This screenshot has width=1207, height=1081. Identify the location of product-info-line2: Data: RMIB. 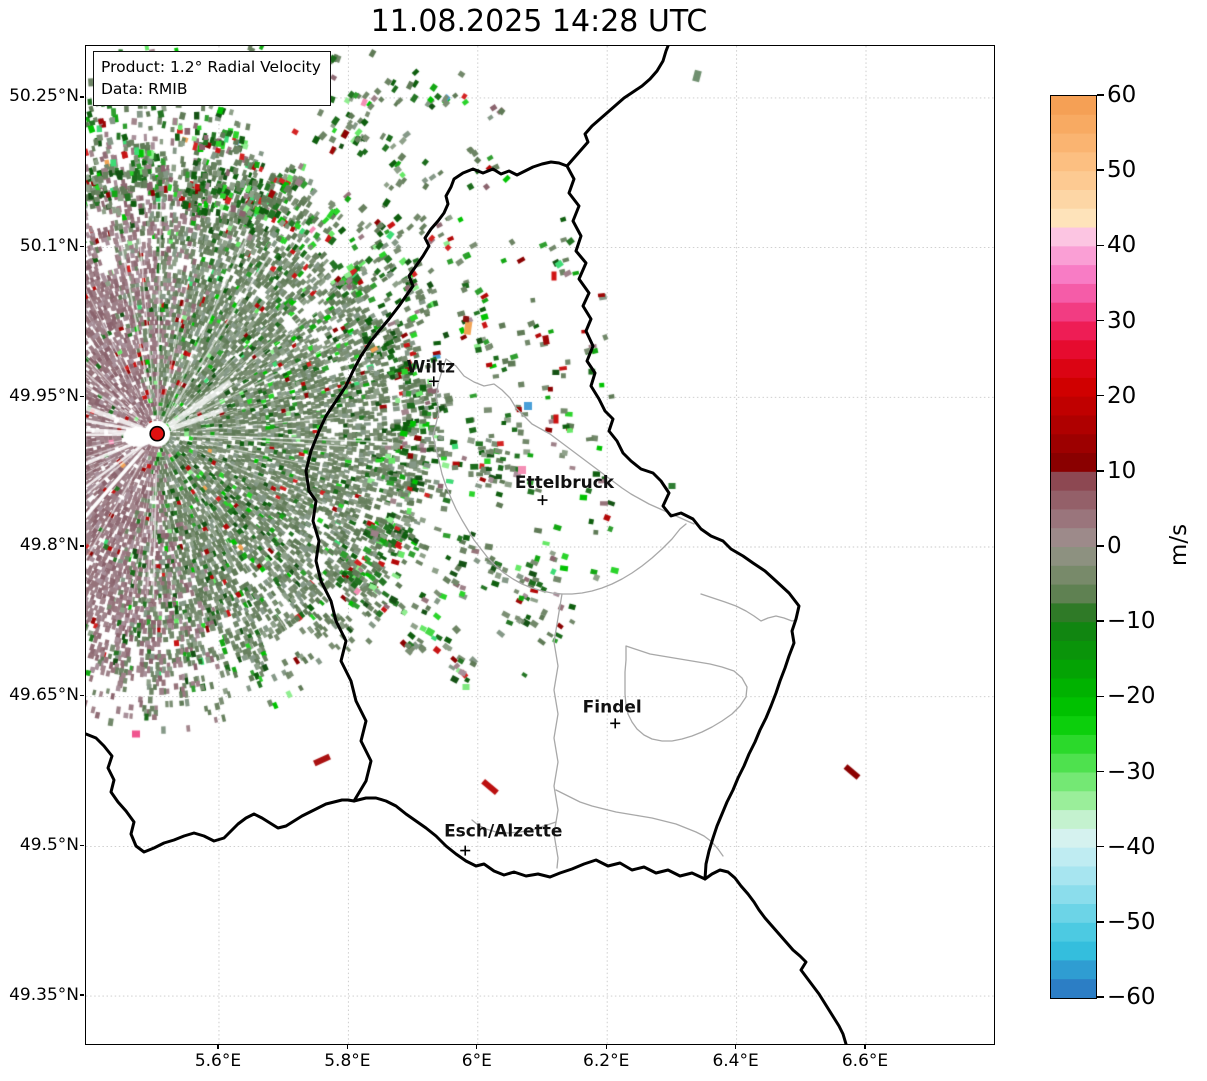
(144, 89).